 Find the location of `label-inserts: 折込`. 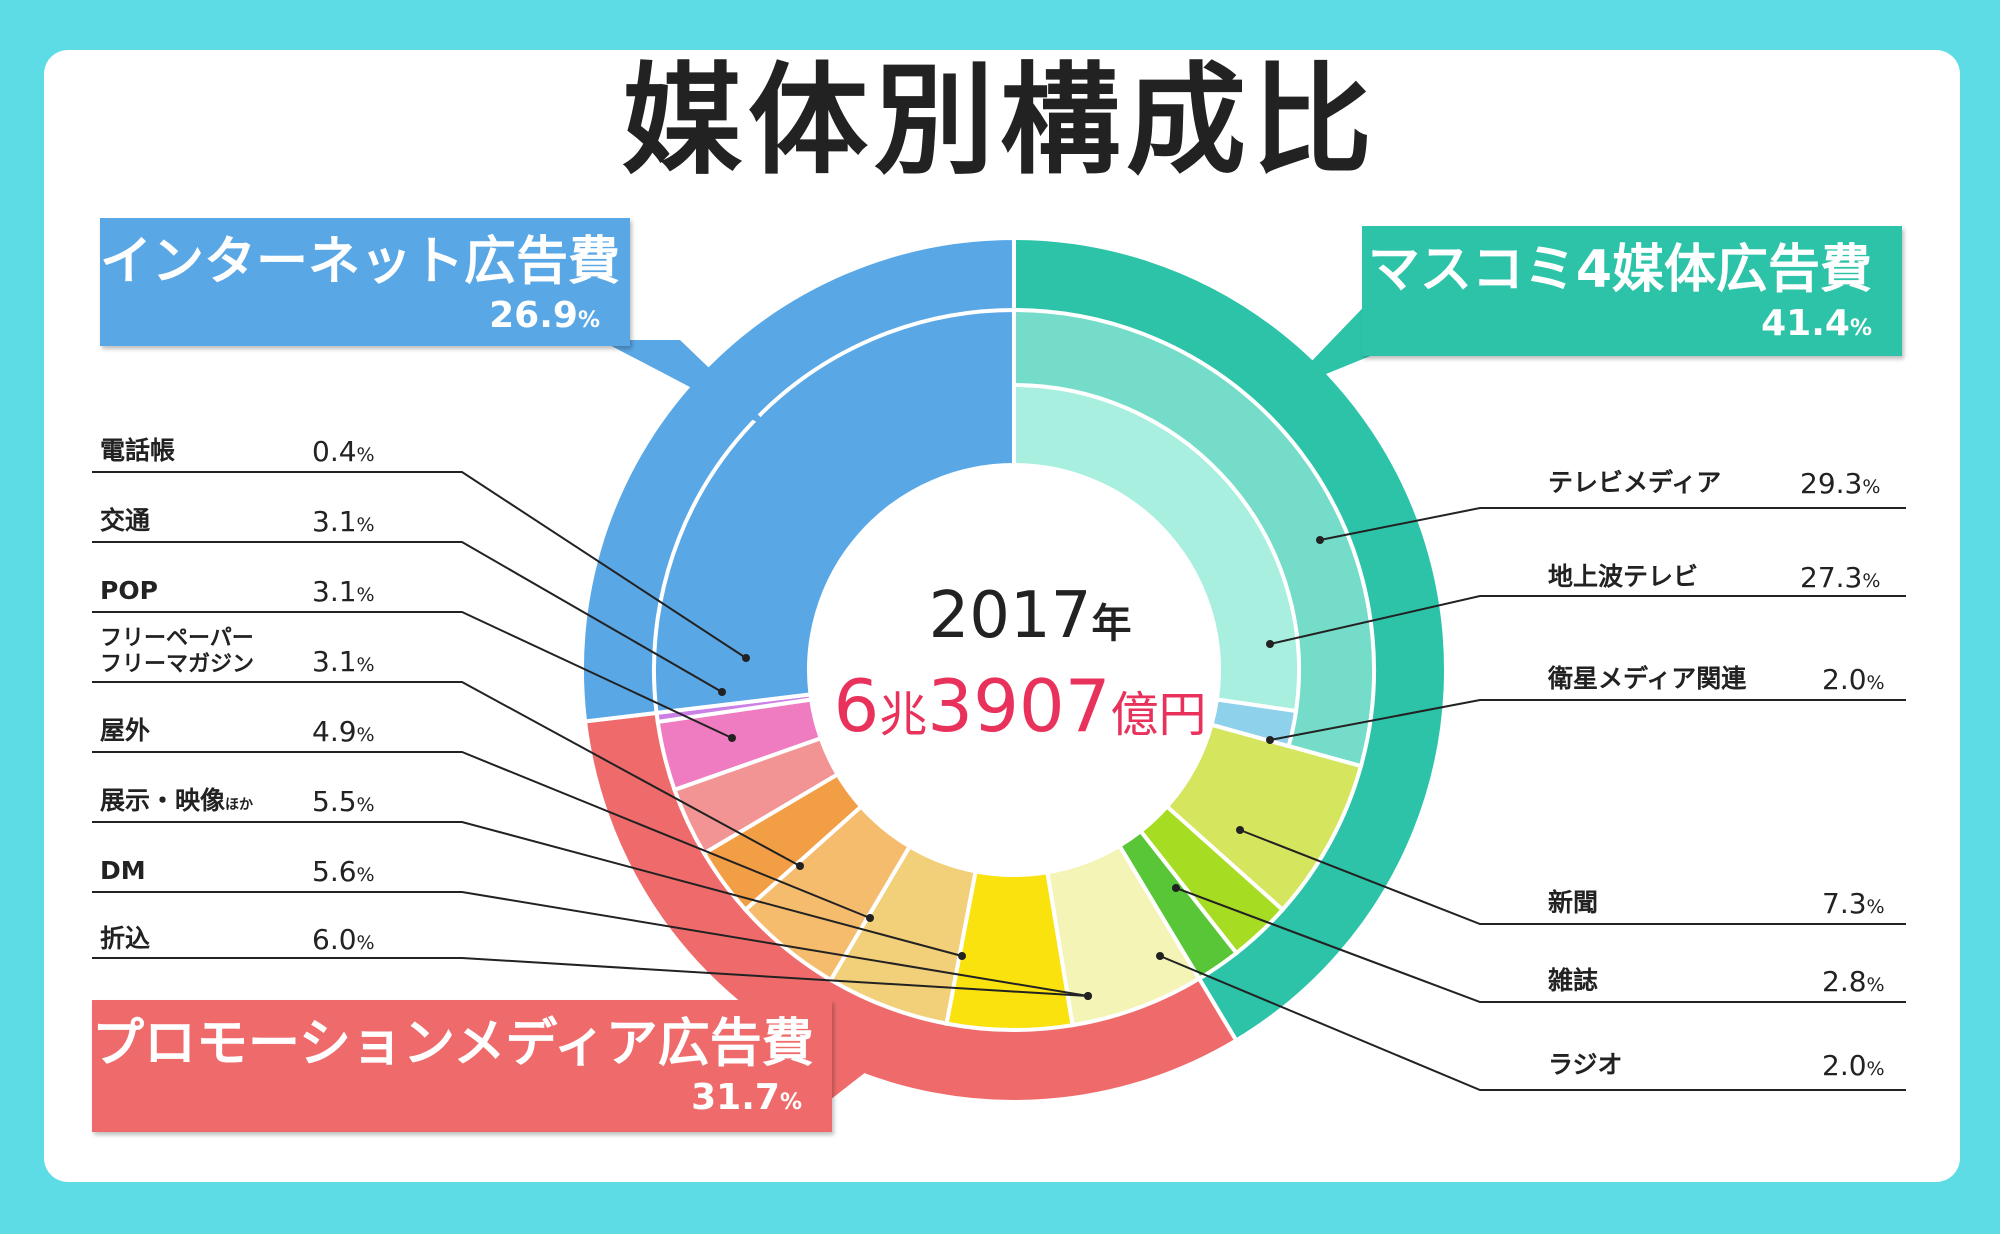

label-inserts: 折込 is located at coordinates (125, 938).